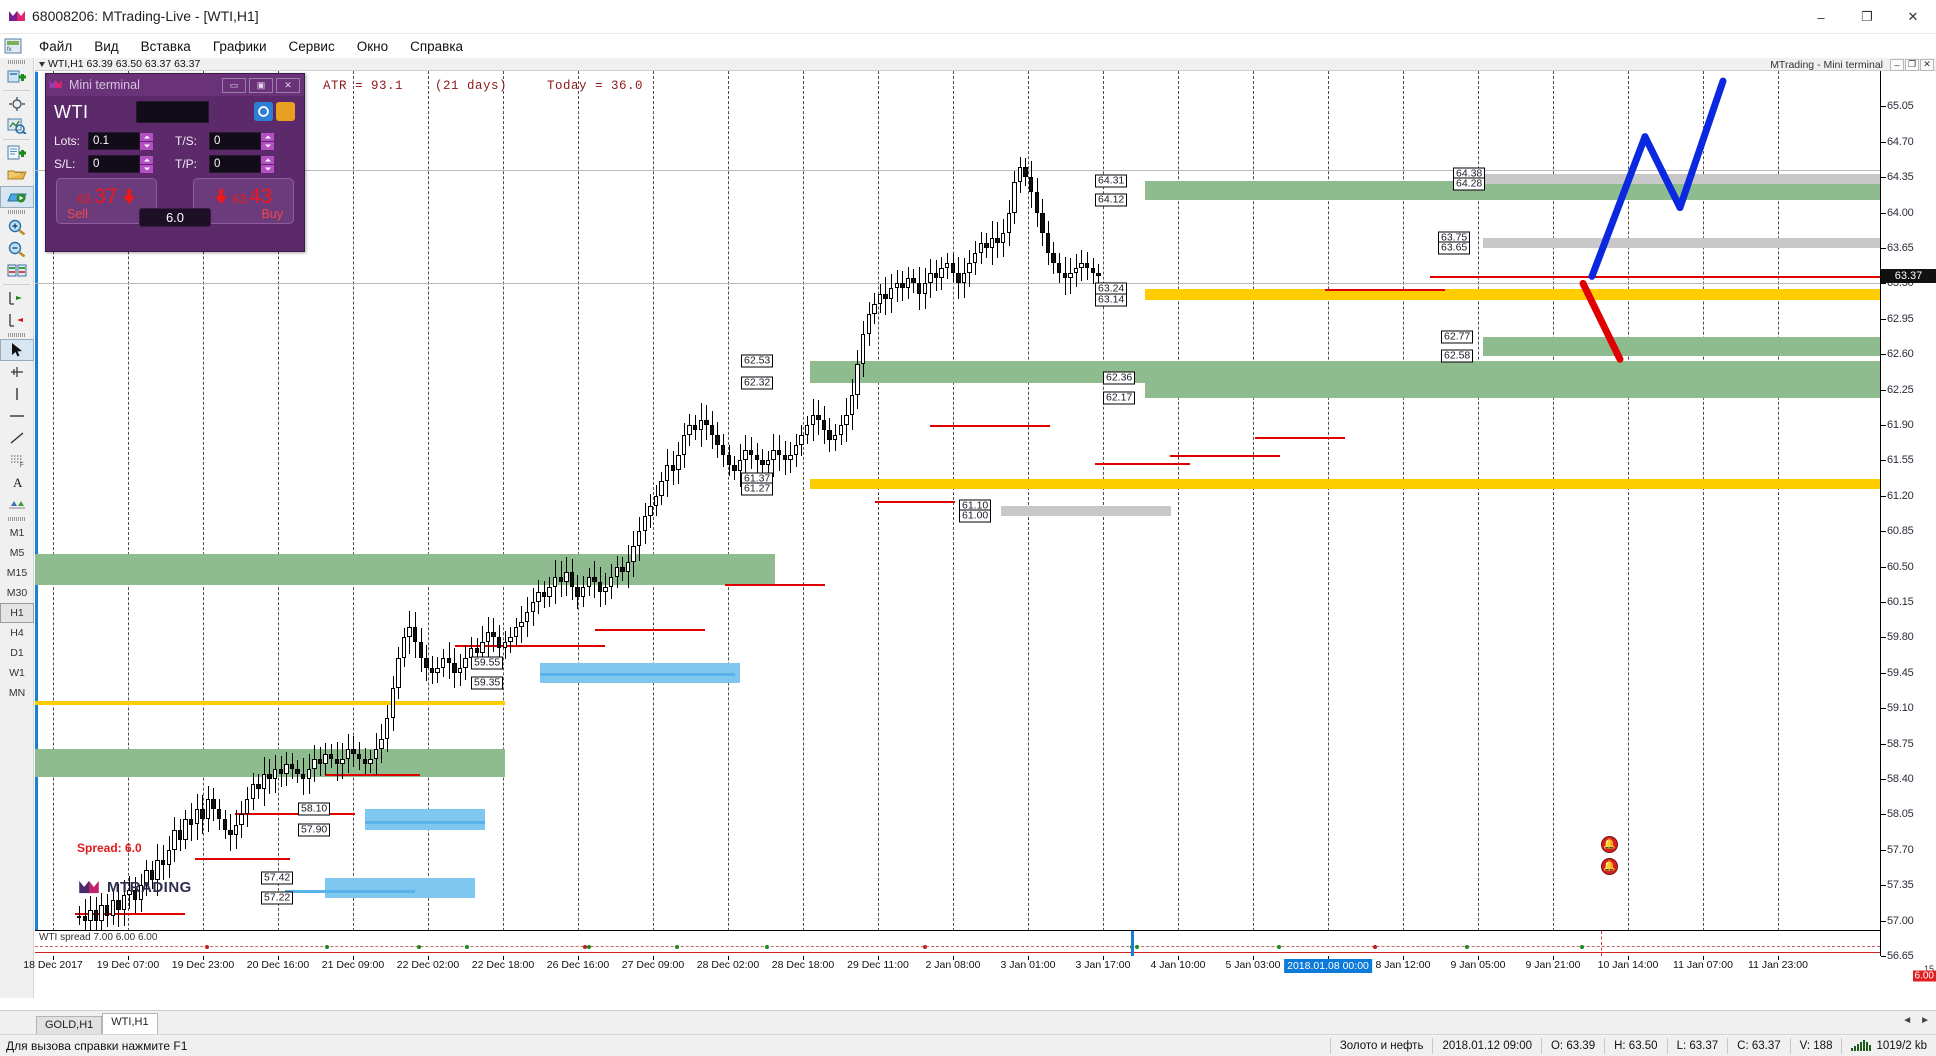  What do you see at coordinates (17, 104) in the screenshot?
I see `crosshair-icon` at bounding box center [17, 104].